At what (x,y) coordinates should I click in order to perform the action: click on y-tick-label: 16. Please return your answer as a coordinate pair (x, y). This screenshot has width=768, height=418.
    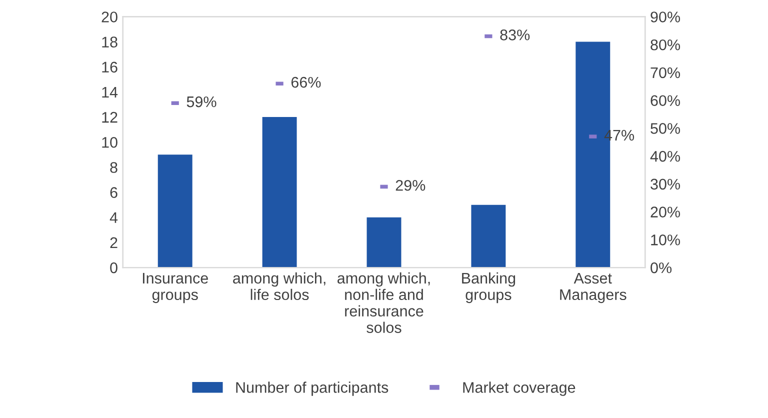
    Looking at the image, I should click on (110, 67).